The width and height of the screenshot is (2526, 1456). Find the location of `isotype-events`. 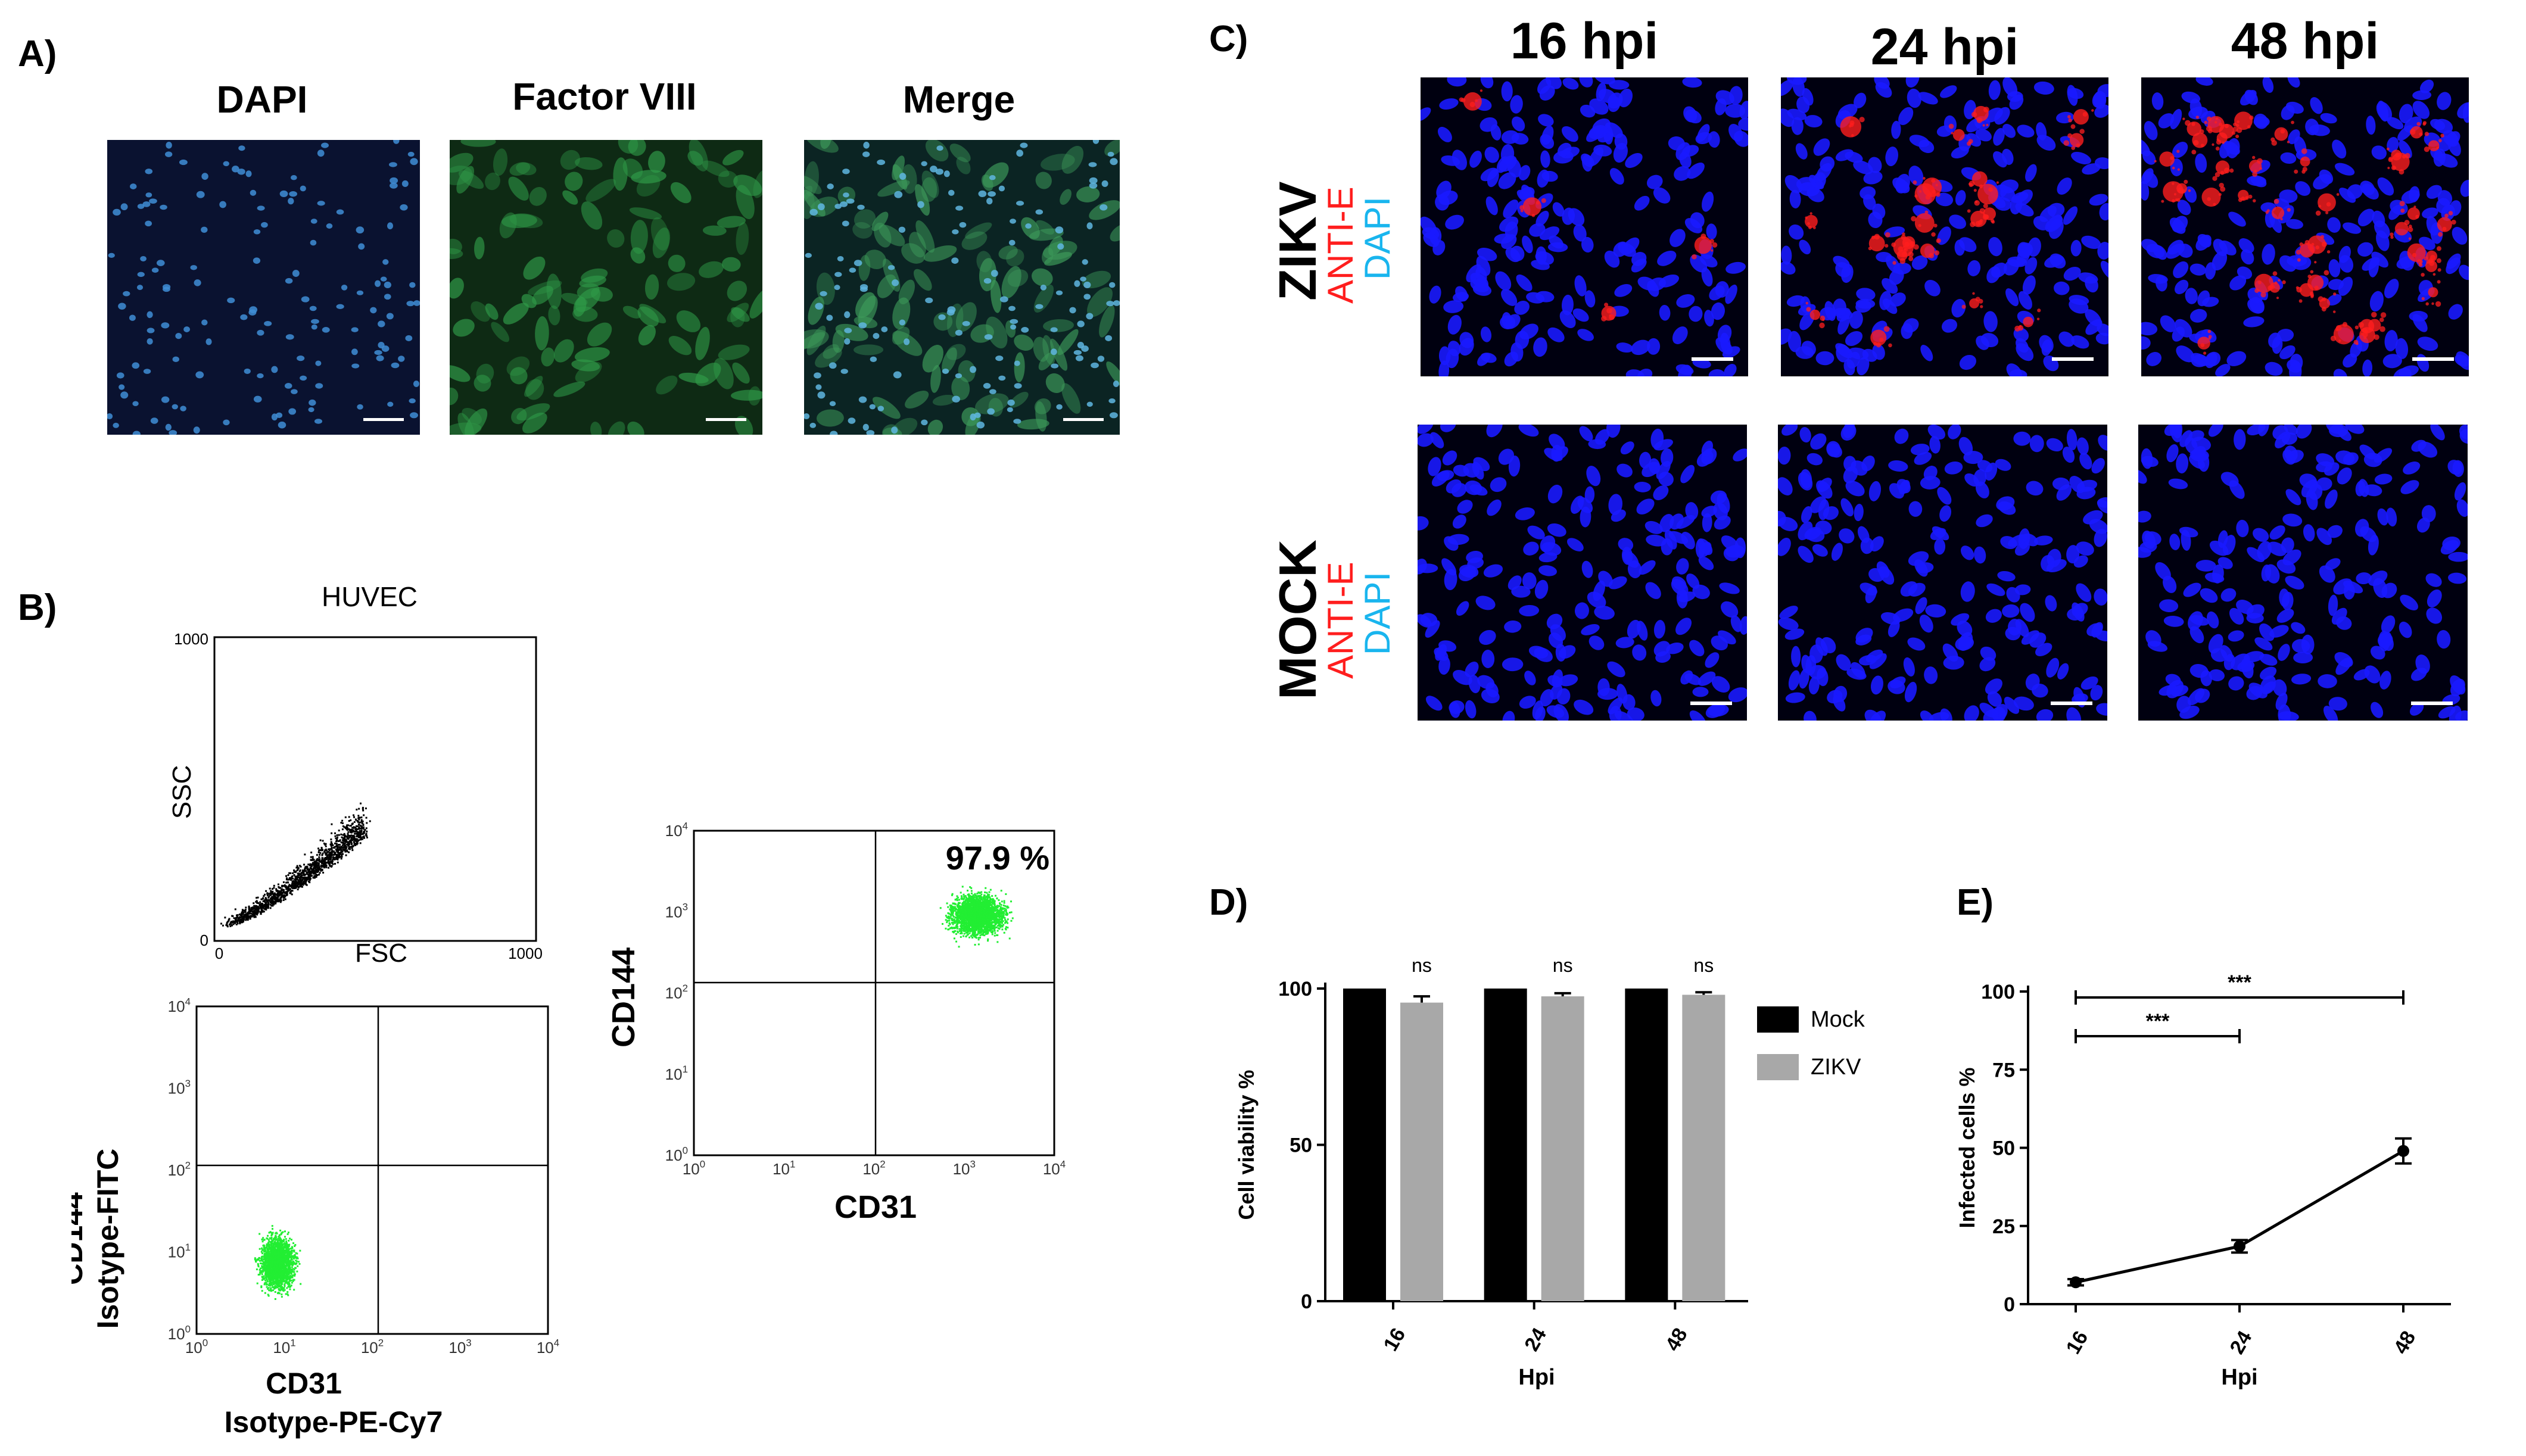

isotype-events is located at coordinates (278, 1262).